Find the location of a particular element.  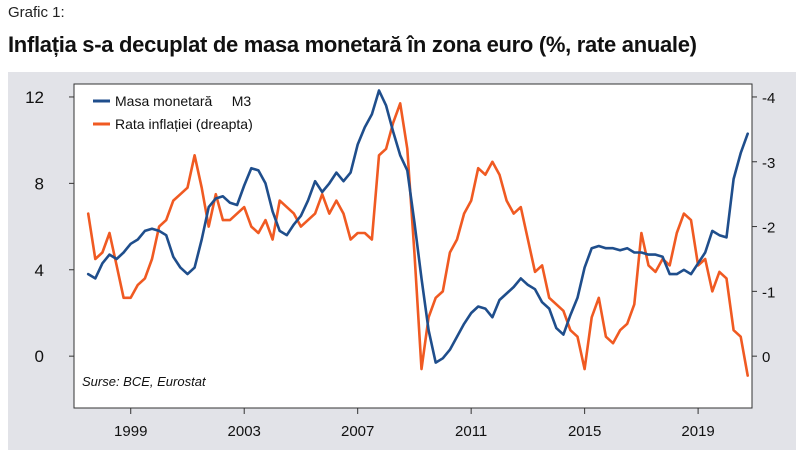

y-right-tick-label: 0 is located at coordinates (766, 357).